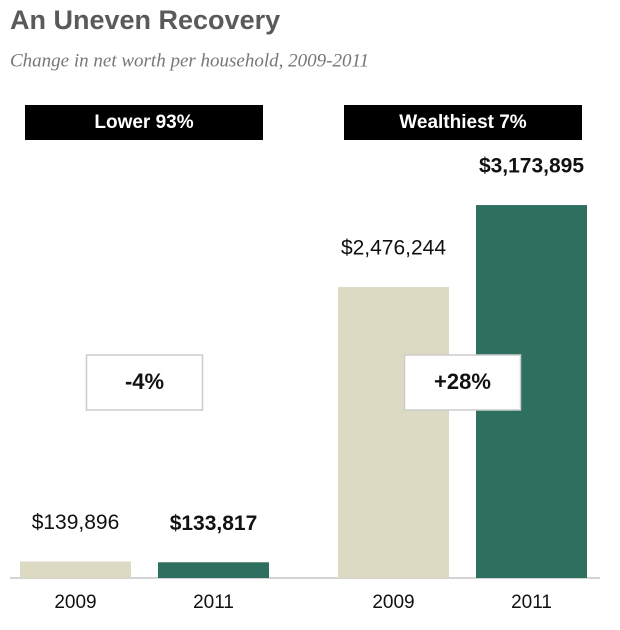  What do you see at coordinates (393, 248) in the screenshot?
I see `value-label: $2,476,244` at bounding box center [393, 248].